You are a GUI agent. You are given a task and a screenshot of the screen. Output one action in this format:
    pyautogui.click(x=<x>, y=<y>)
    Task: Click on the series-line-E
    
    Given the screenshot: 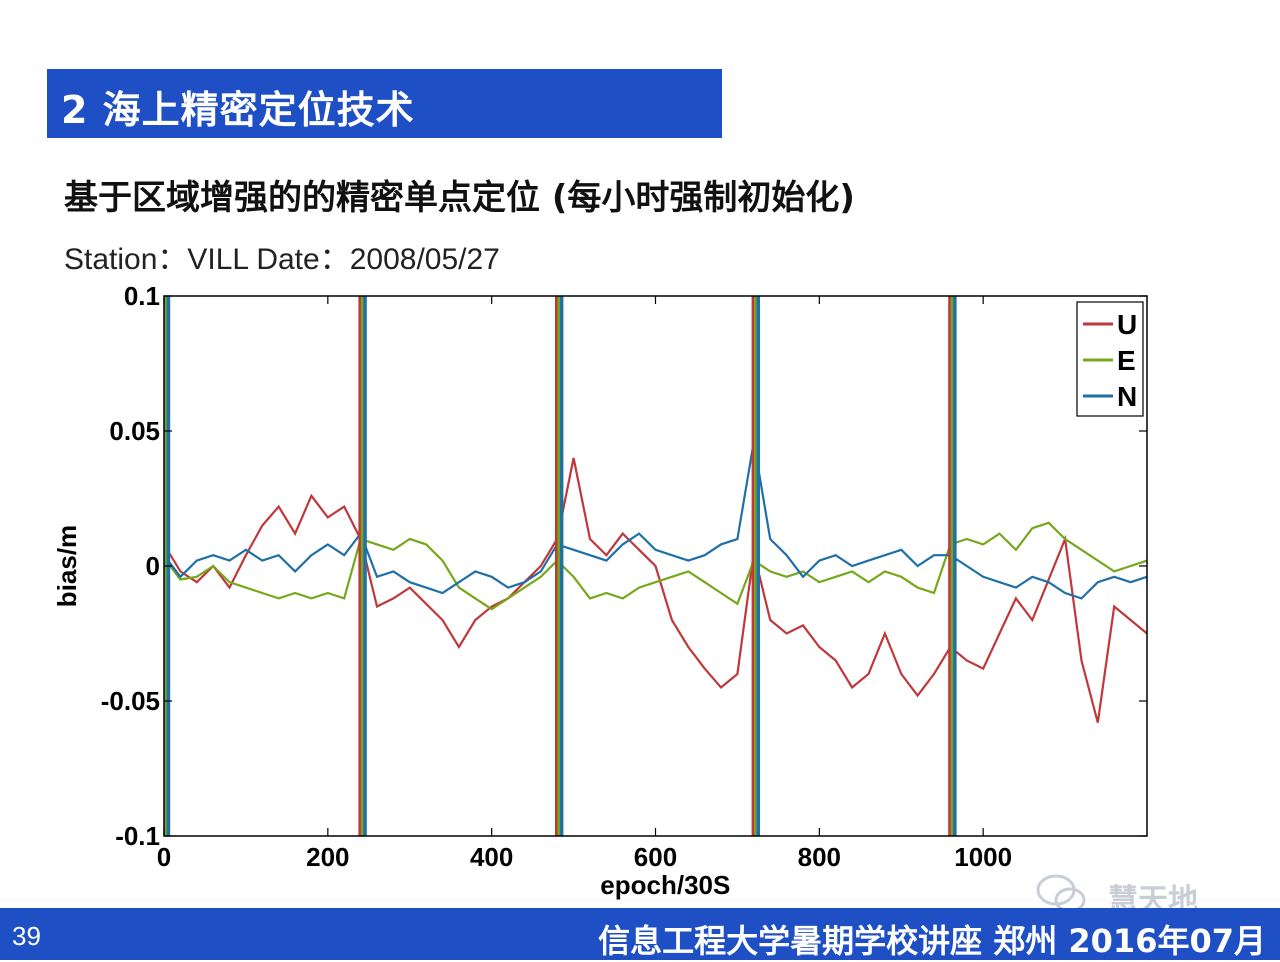 What is the action you would take?
    pyautogui.click(x=655, y=566)
    